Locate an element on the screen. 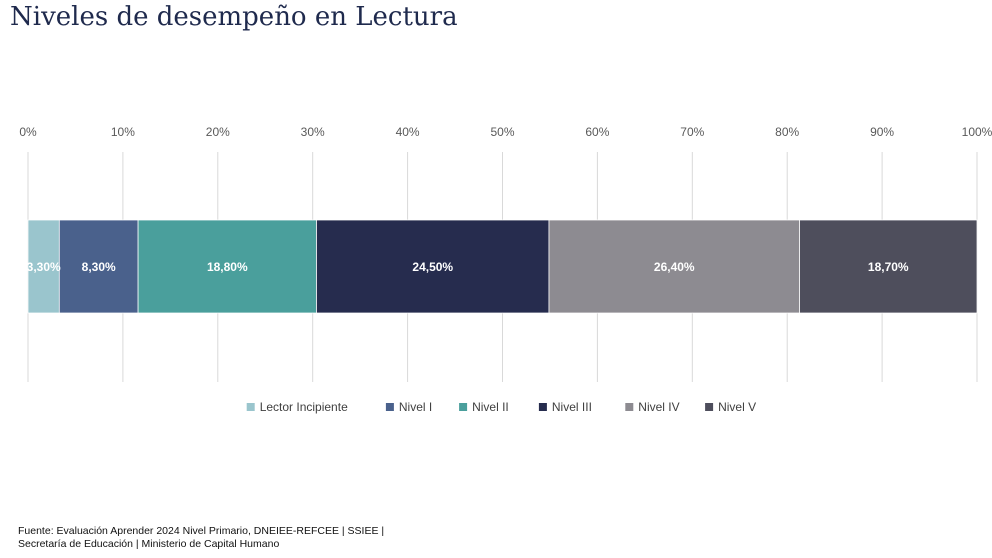  x-tick-label: 90% is located at coordinates (882, 132).